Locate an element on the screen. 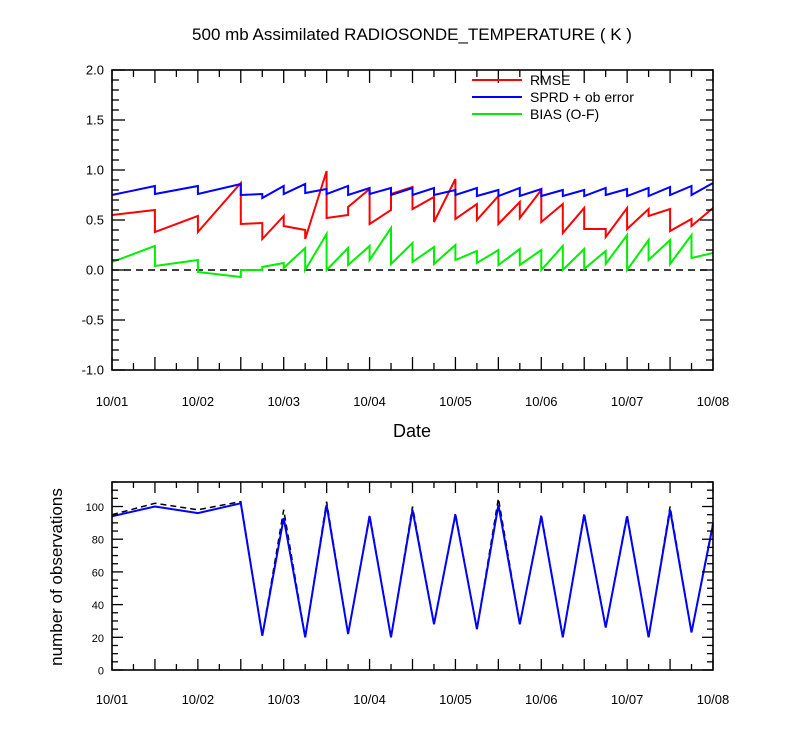 The width and height of the screenshot is (800, 750). y-tick-label: 80 is located at coordinates (98, 541).